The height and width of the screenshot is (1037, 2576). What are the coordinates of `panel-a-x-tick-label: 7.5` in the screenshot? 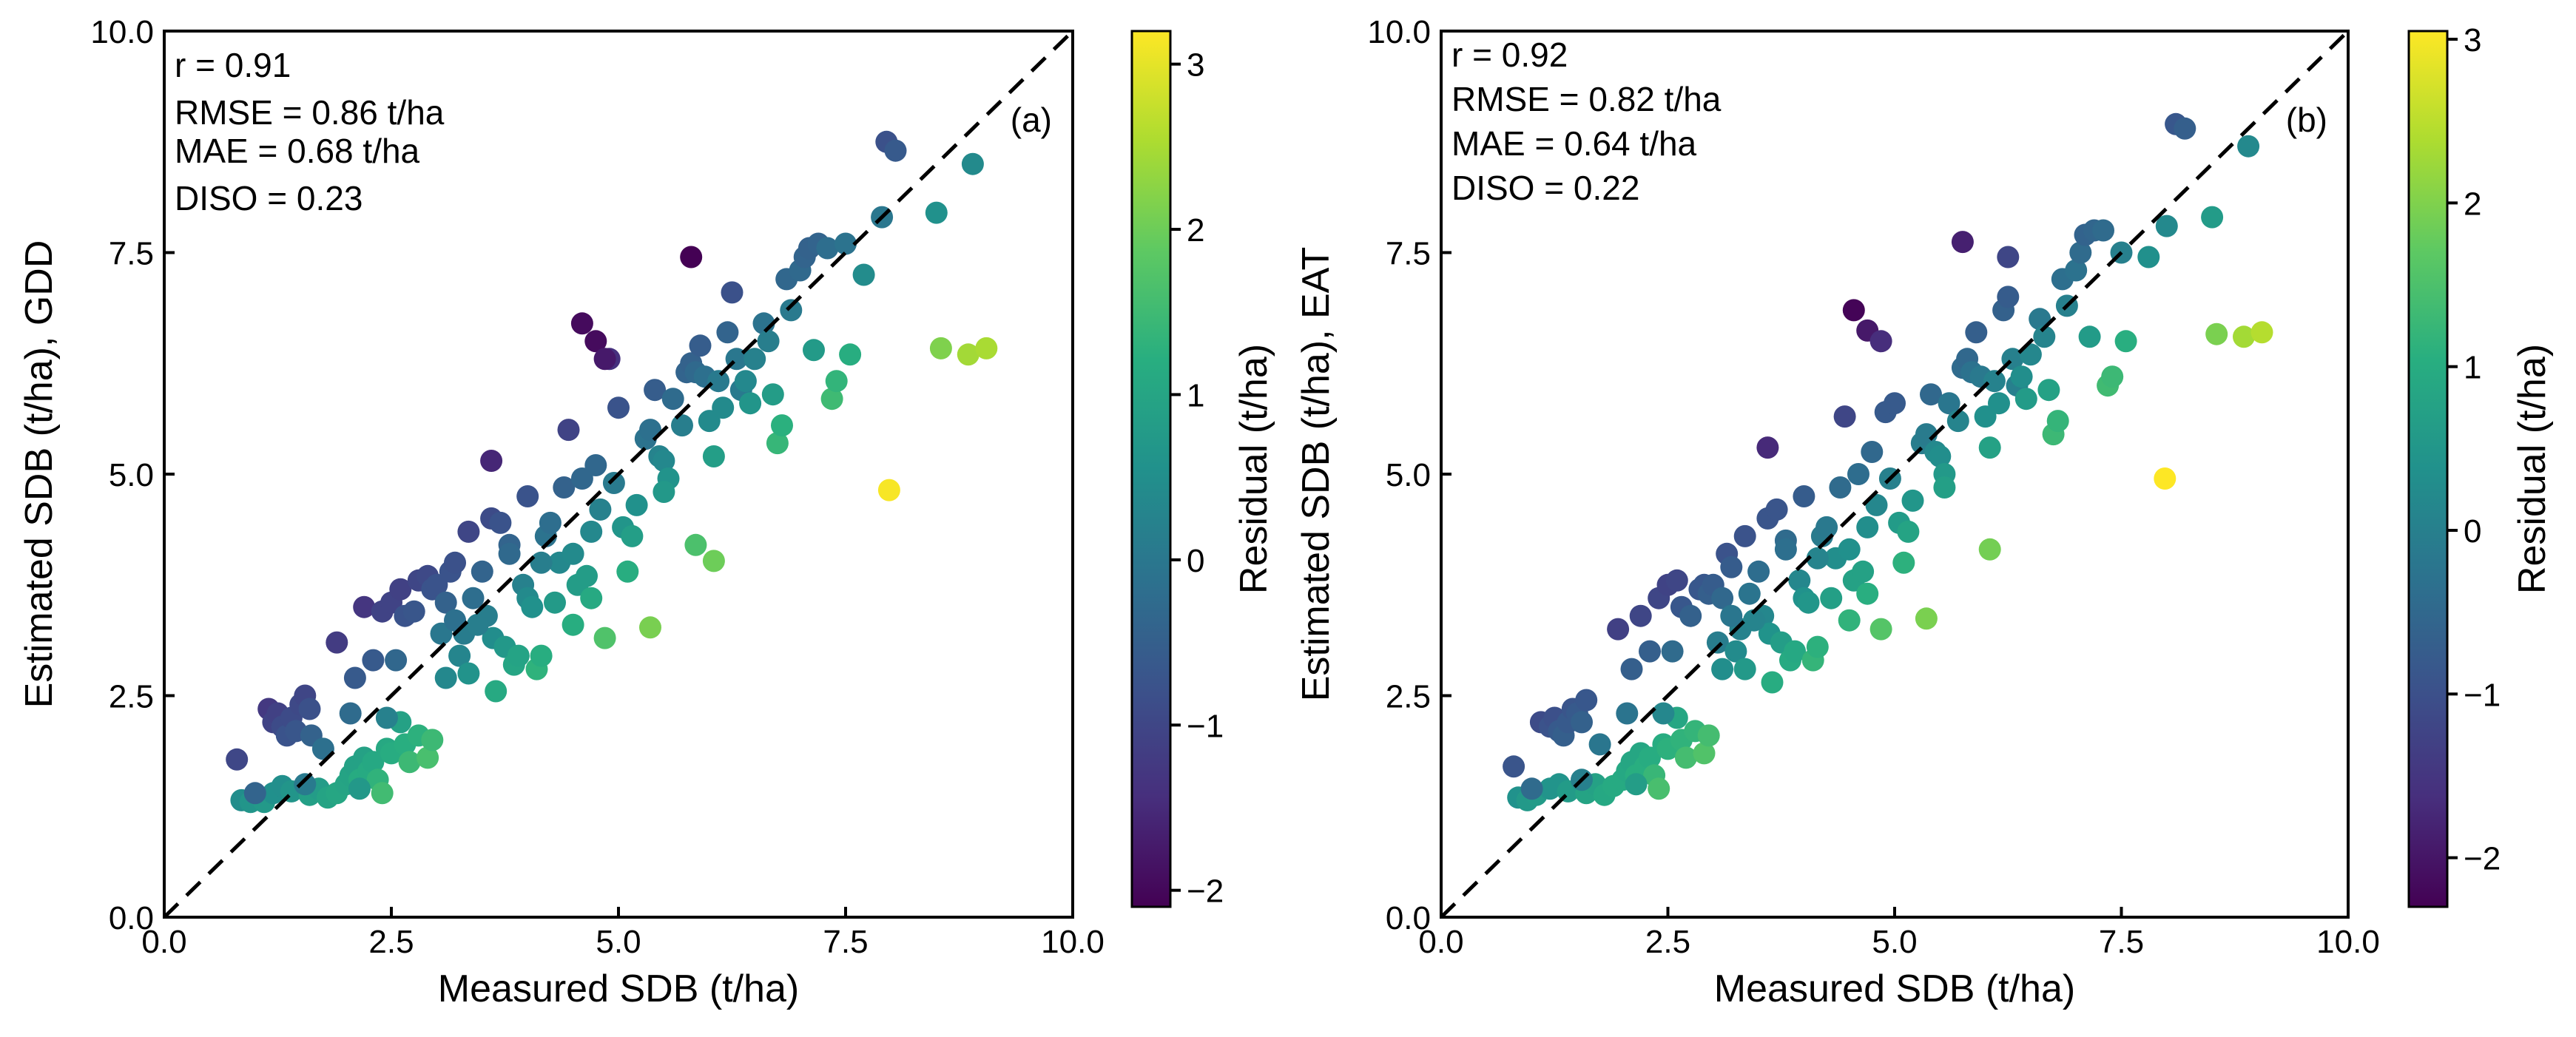 It's located at (845, 942).